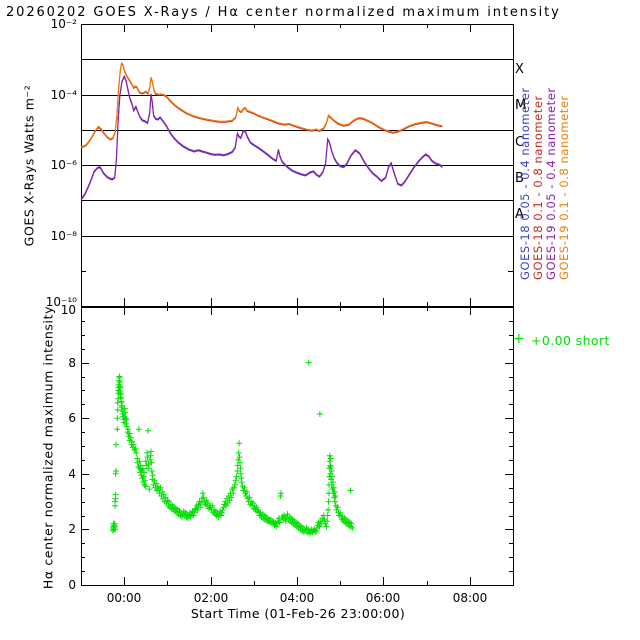  What do you see at coordinates (29, 165) in the screenshot?
I see `top-panel-y-axis-title: GOES X-Rays Watts m⁻²` at bounding box center [29, 165].